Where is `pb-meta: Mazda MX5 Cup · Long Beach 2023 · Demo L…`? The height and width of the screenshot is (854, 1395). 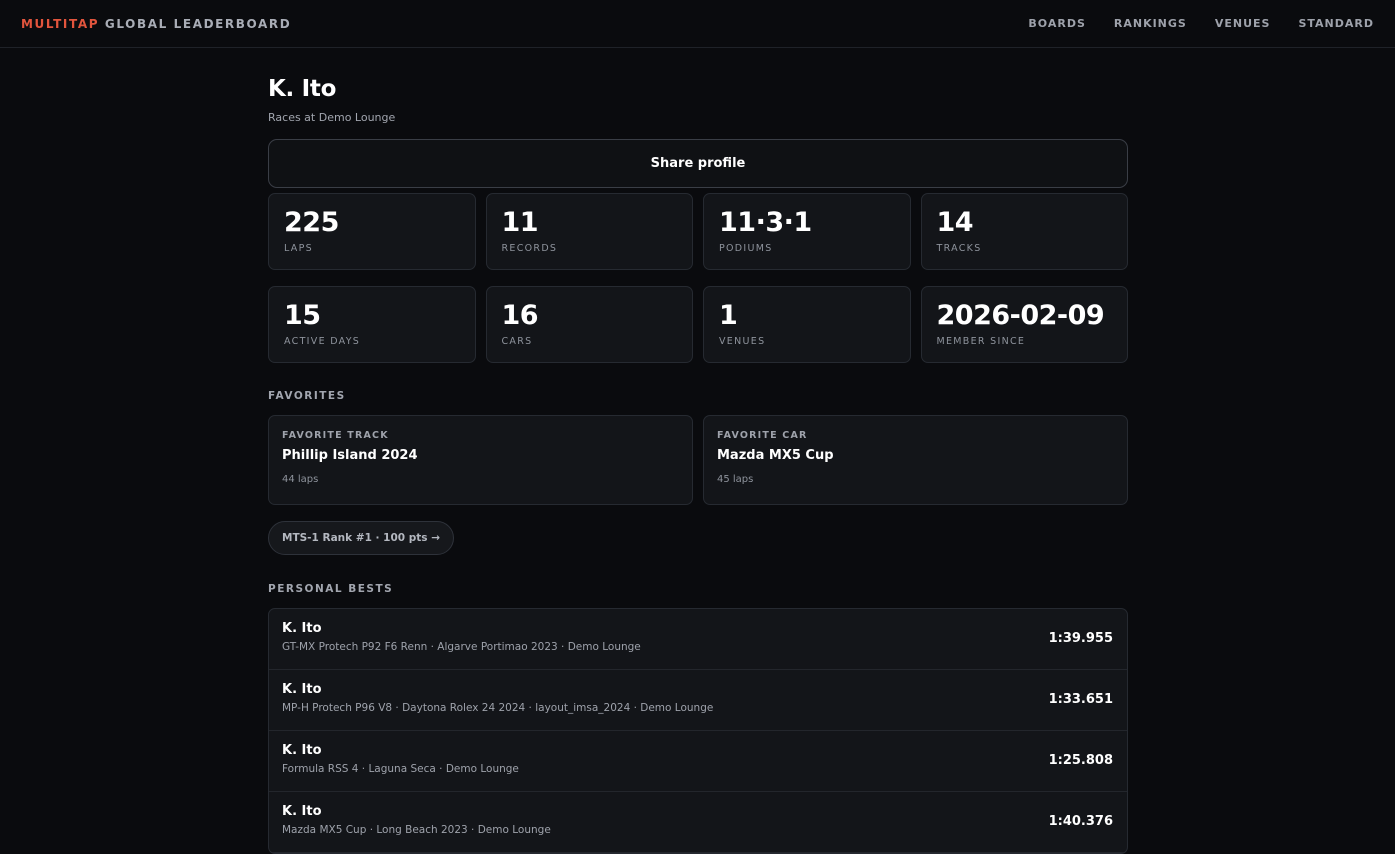 pb-meta: Mazda MX5 Cup · Long Beach 2023 · Demo L… is located at coordinates (416, 830).